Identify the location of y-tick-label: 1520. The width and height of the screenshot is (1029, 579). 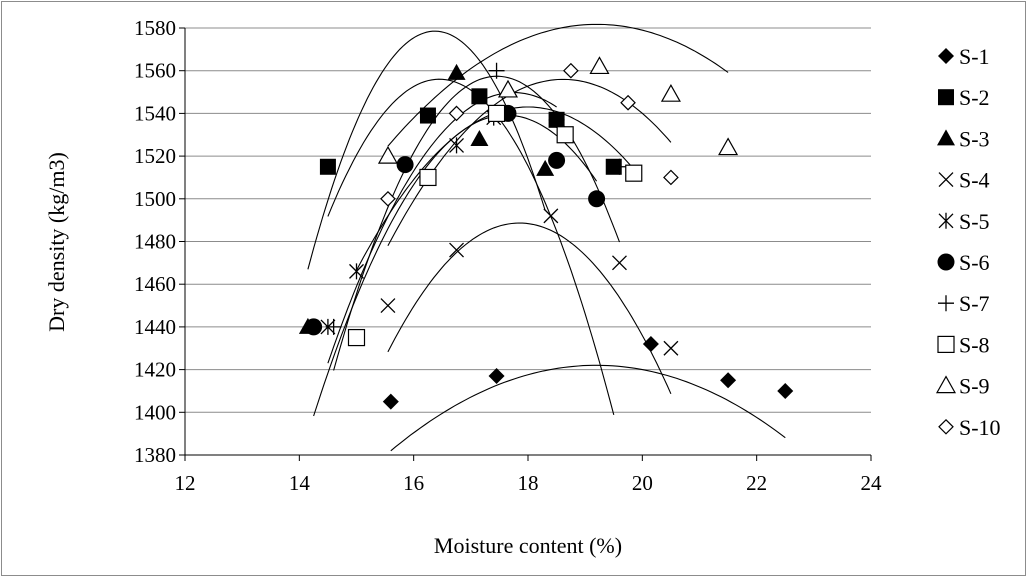
(155, 156).